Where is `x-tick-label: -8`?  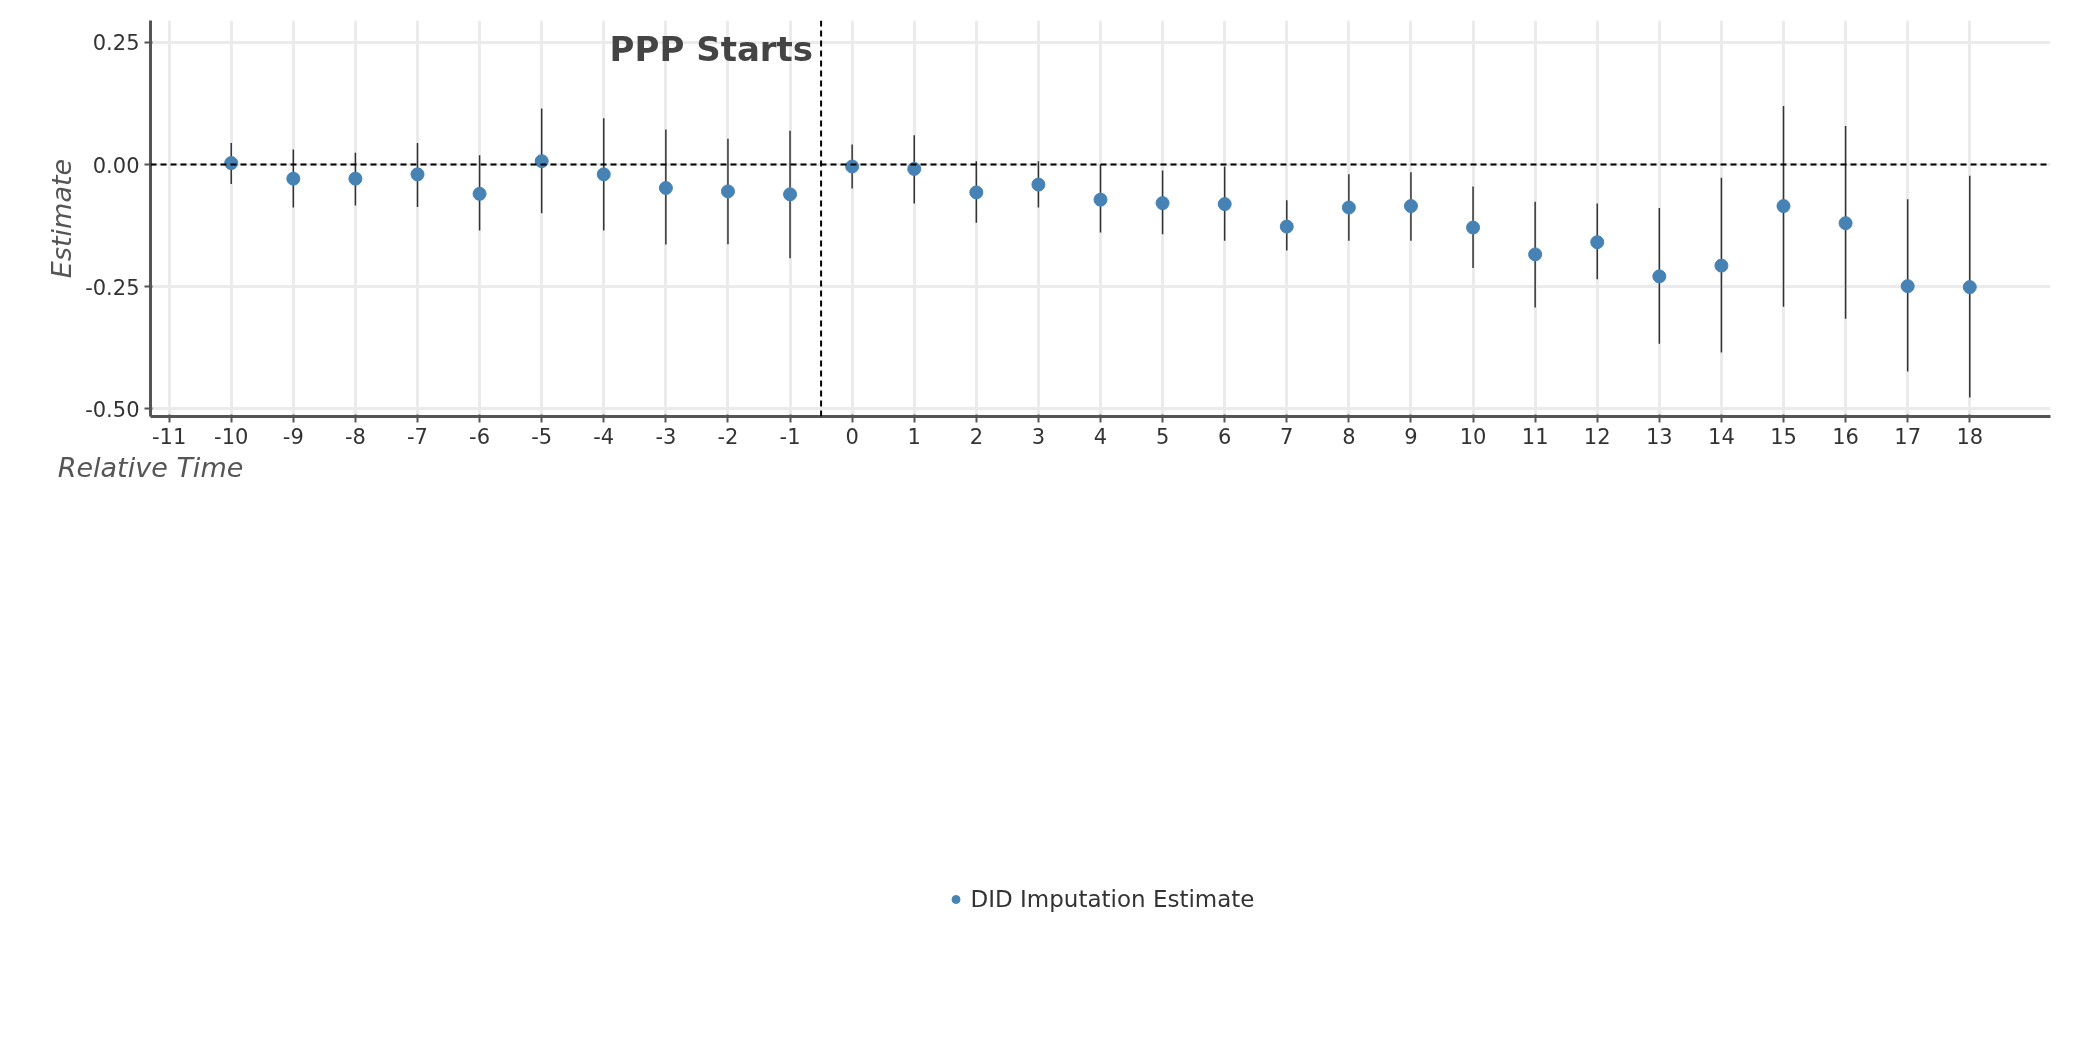
x-tick-label: -8 is located at coordinates (355, 436).